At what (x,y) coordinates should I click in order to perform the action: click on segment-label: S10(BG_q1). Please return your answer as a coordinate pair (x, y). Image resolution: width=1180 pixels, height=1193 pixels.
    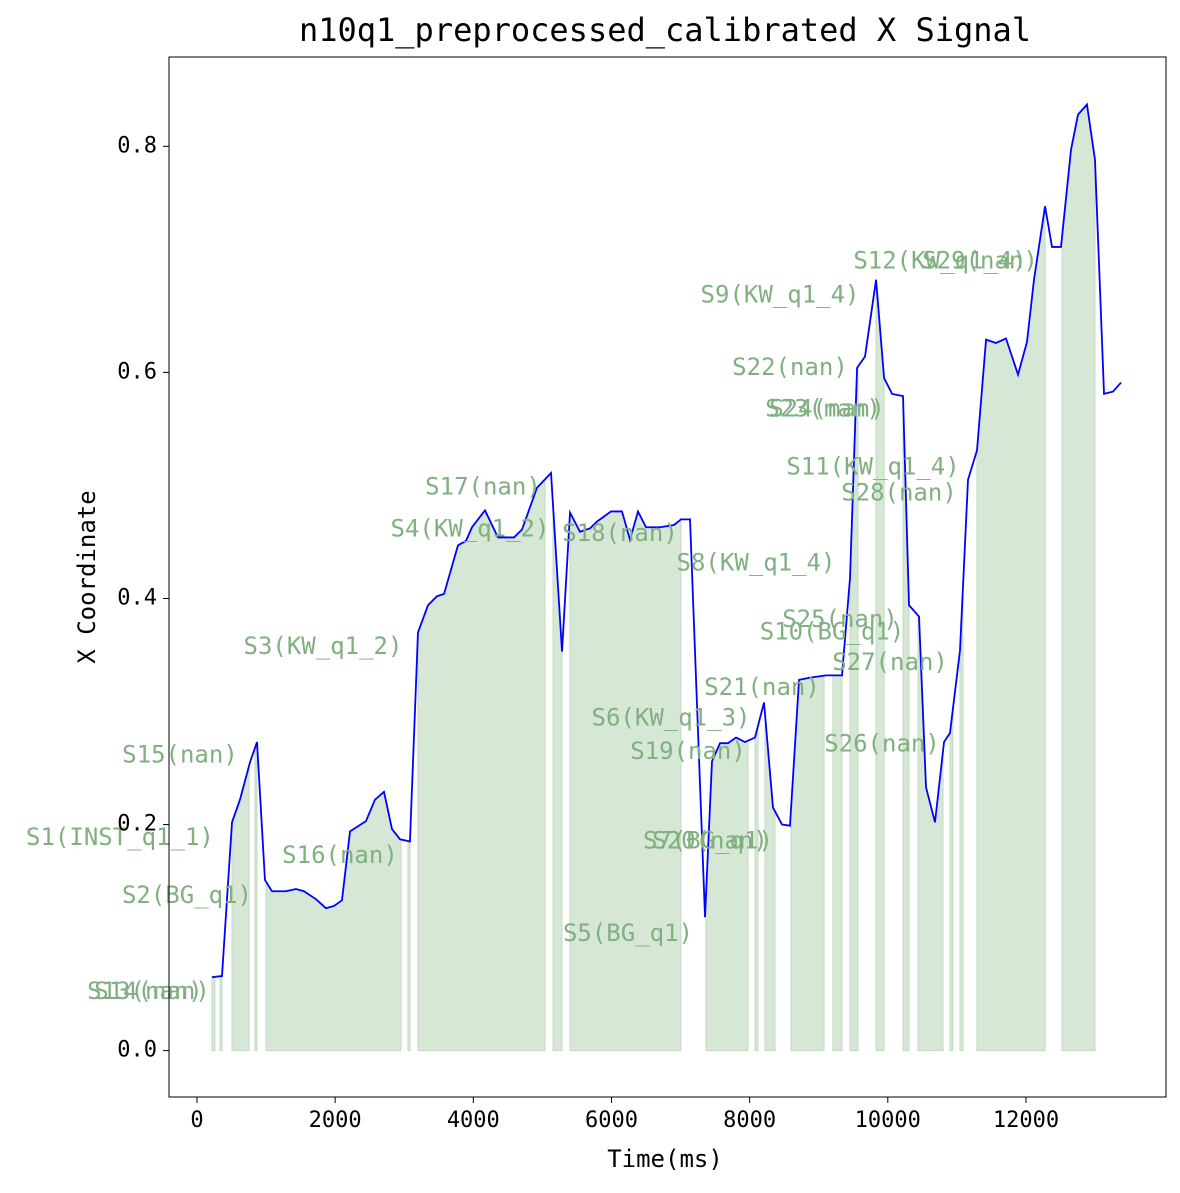
    Looking at the image, I should click on (832, 631).